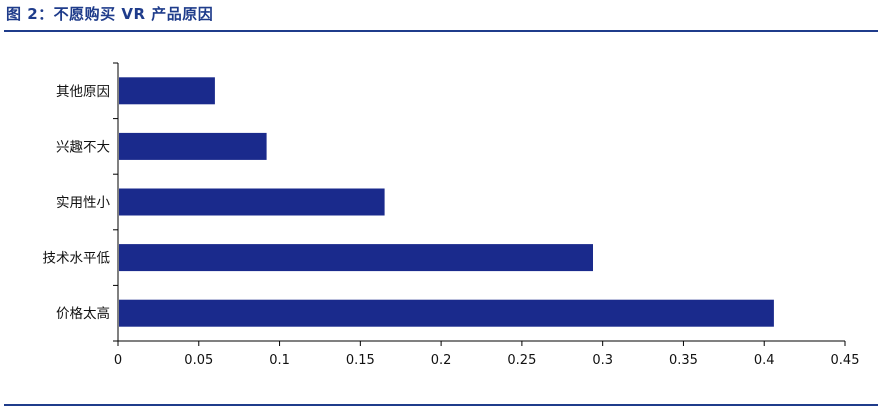 The width and height of the screenshot is (882, 409). Describe the element at coordinates (83, 313) in the screenshot. I see `category-label-5: 价格太高` at that location.